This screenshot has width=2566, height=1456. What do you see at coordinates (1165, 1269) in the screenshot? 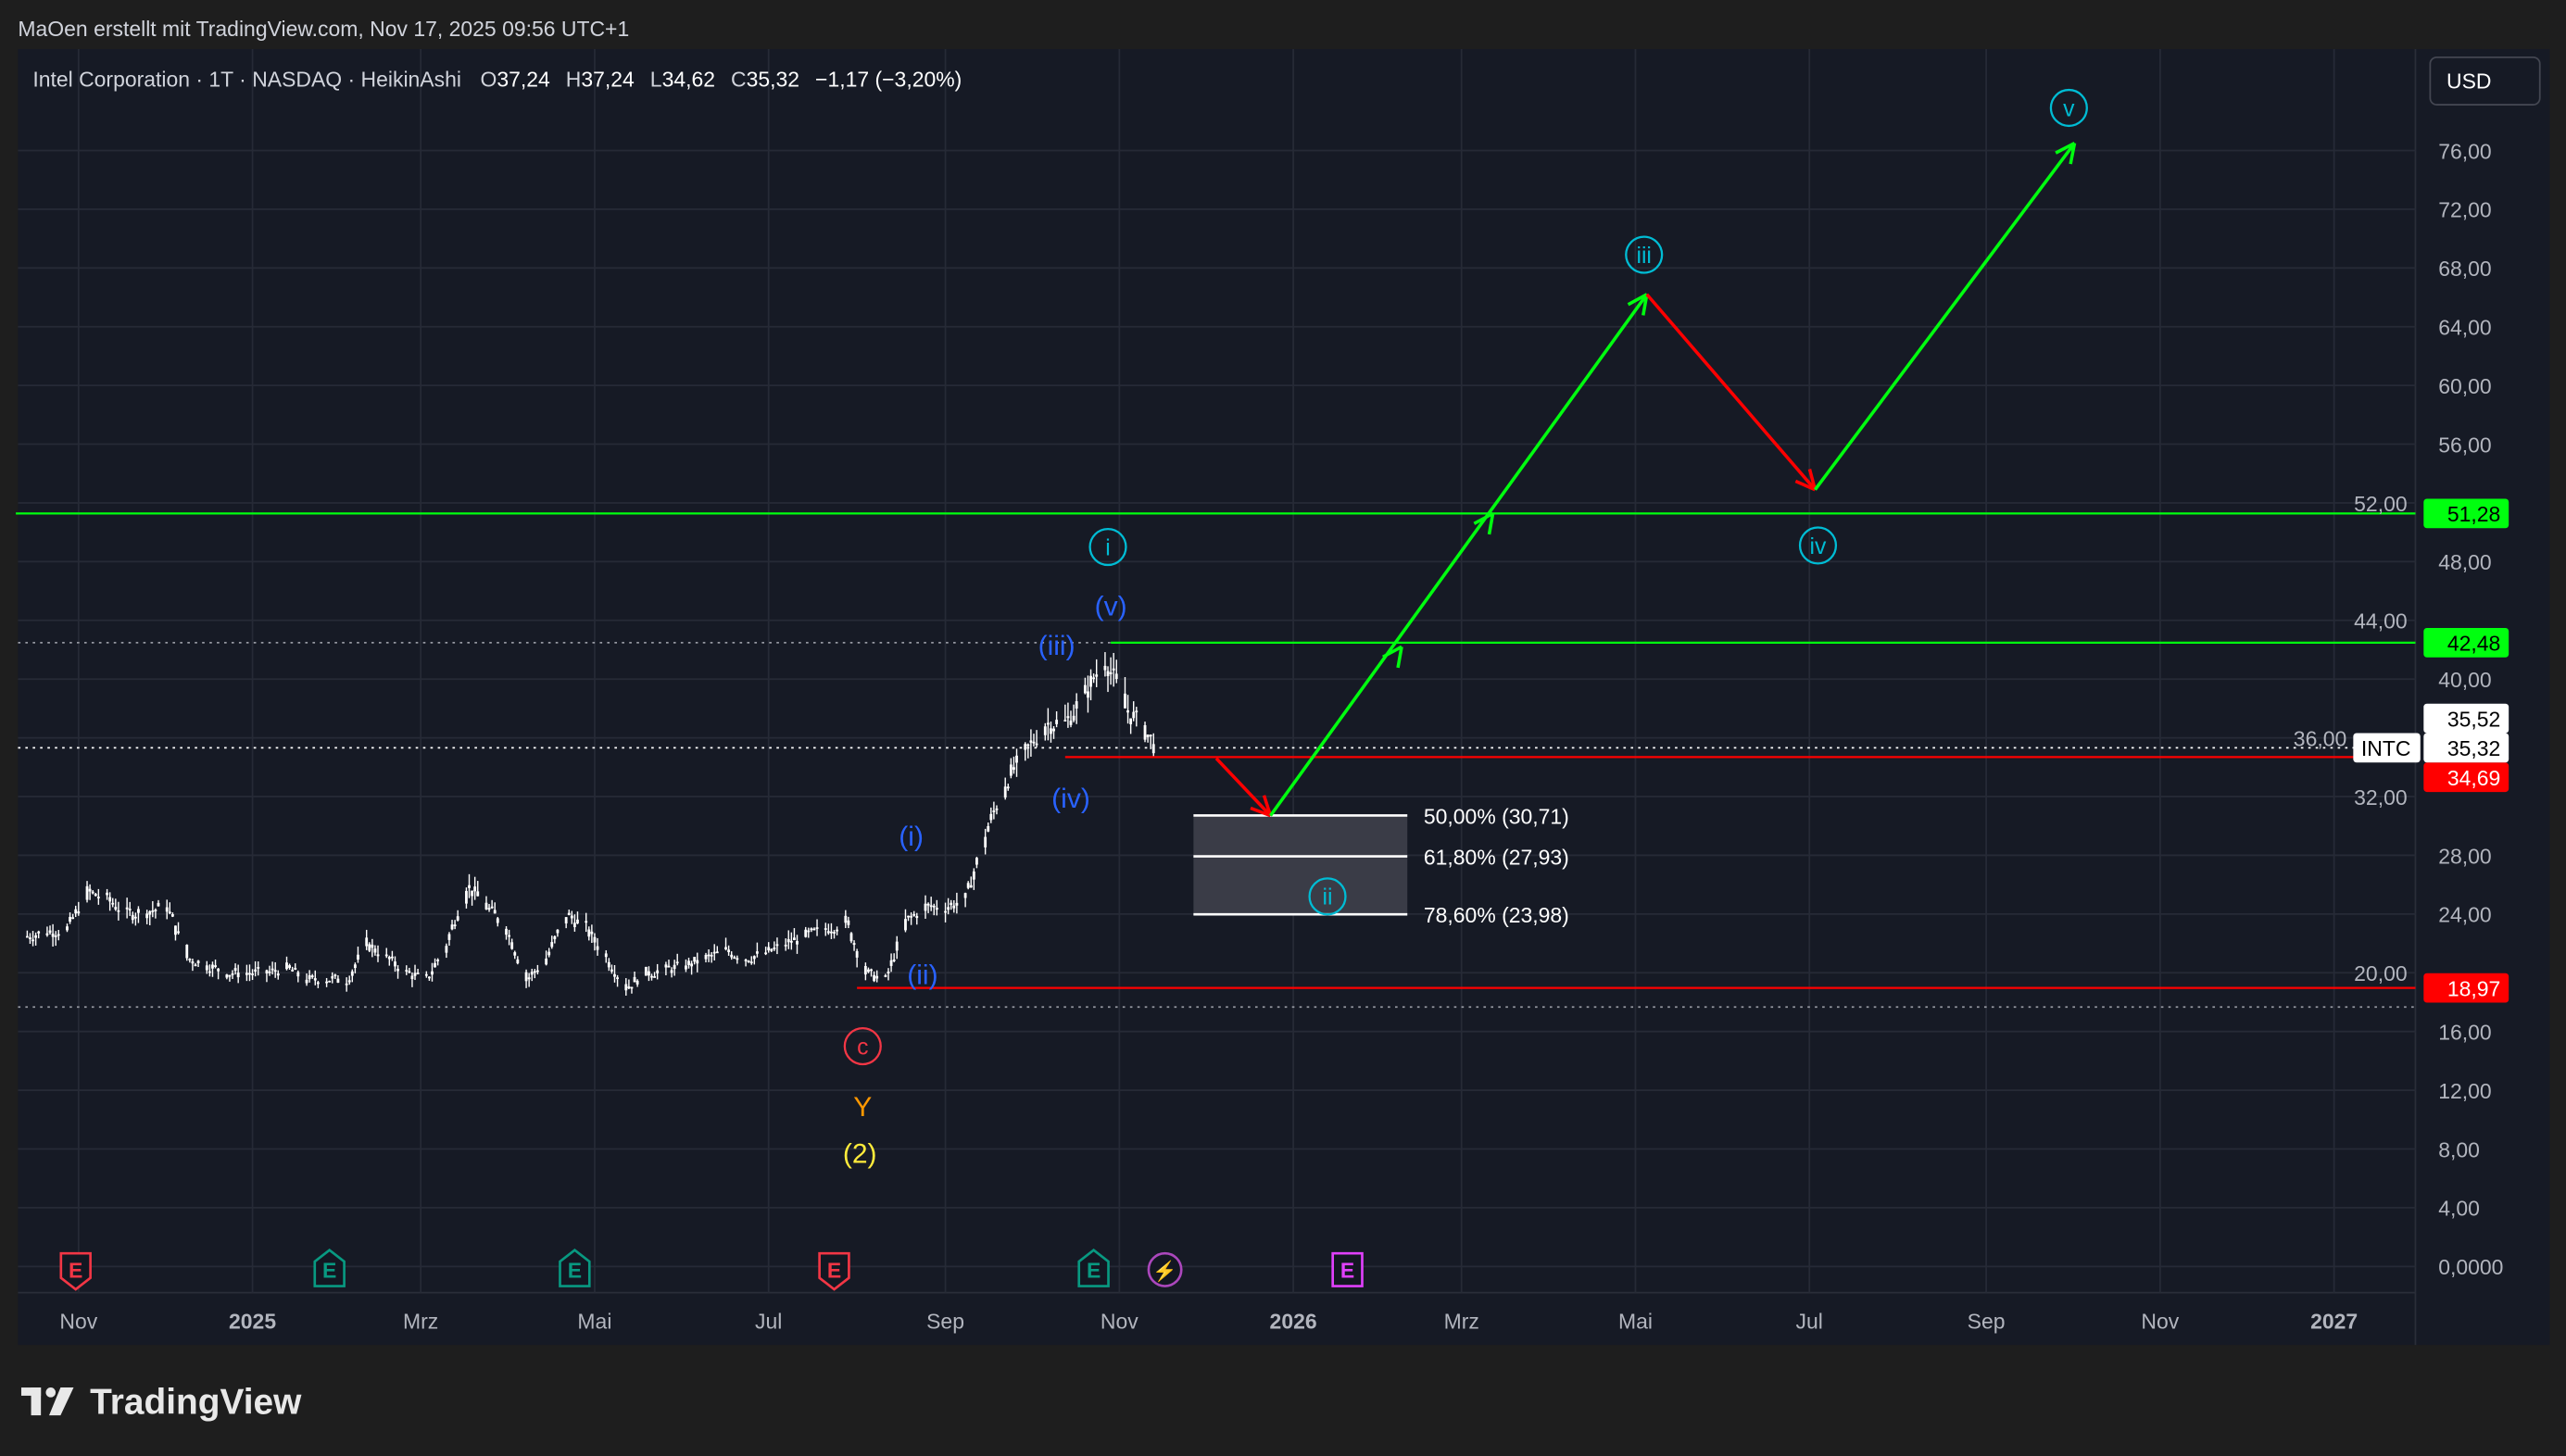
I see `dividend-lightning-marker: ⚡` at bounding box center [1165, 1269].